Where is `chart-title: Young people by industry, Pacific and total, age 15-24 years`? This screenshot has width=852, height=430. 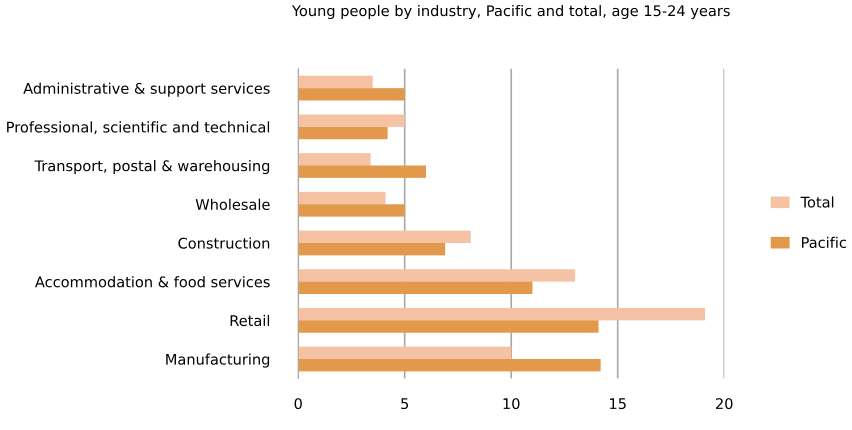 chart-title: Young people by industry, Pacific and total, age 15-24 years is located at coordinates (511, 12).